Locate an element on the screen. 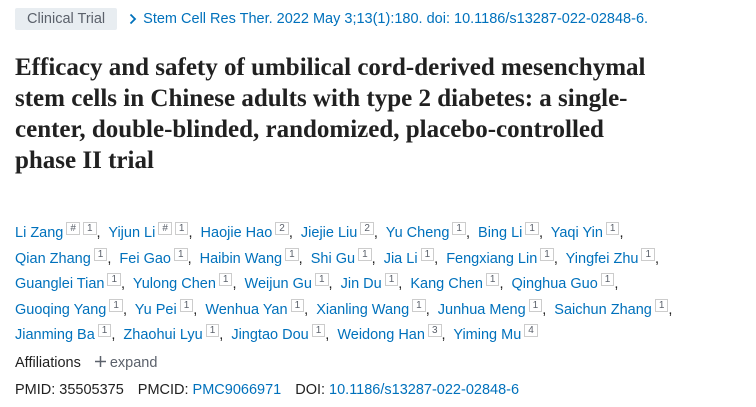 This screenshot has height=407, width=756. author-name: Xianling Wang is located at coordinates (363, 309).